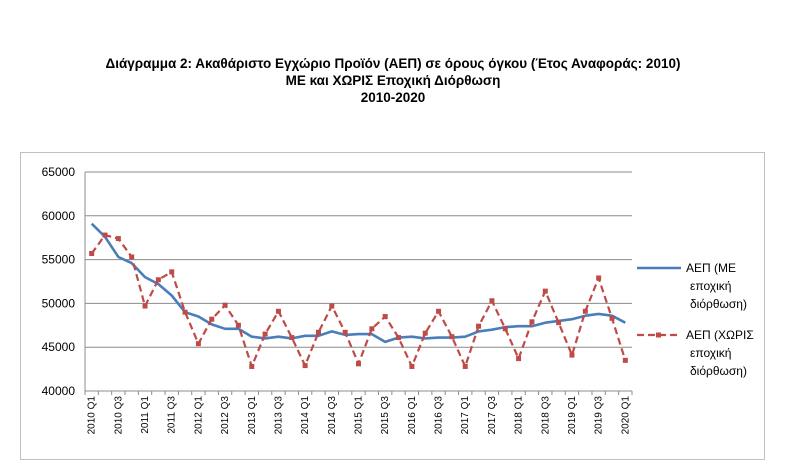 The width and height of the screenshot is (786, 473). I want to click on y-tick-label: 60000, so click(59, 216).